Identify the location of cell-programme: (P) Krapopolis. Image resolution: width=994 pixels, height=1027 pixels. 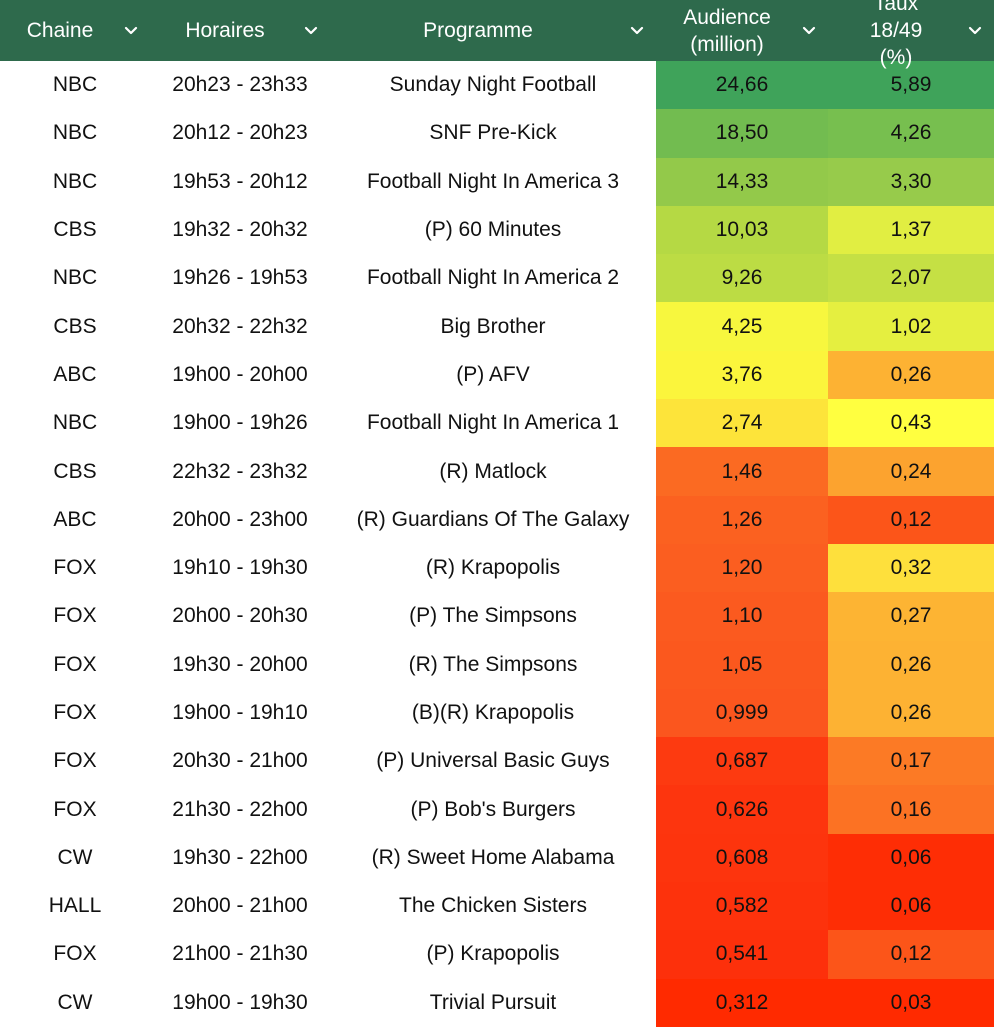
(493, 954).